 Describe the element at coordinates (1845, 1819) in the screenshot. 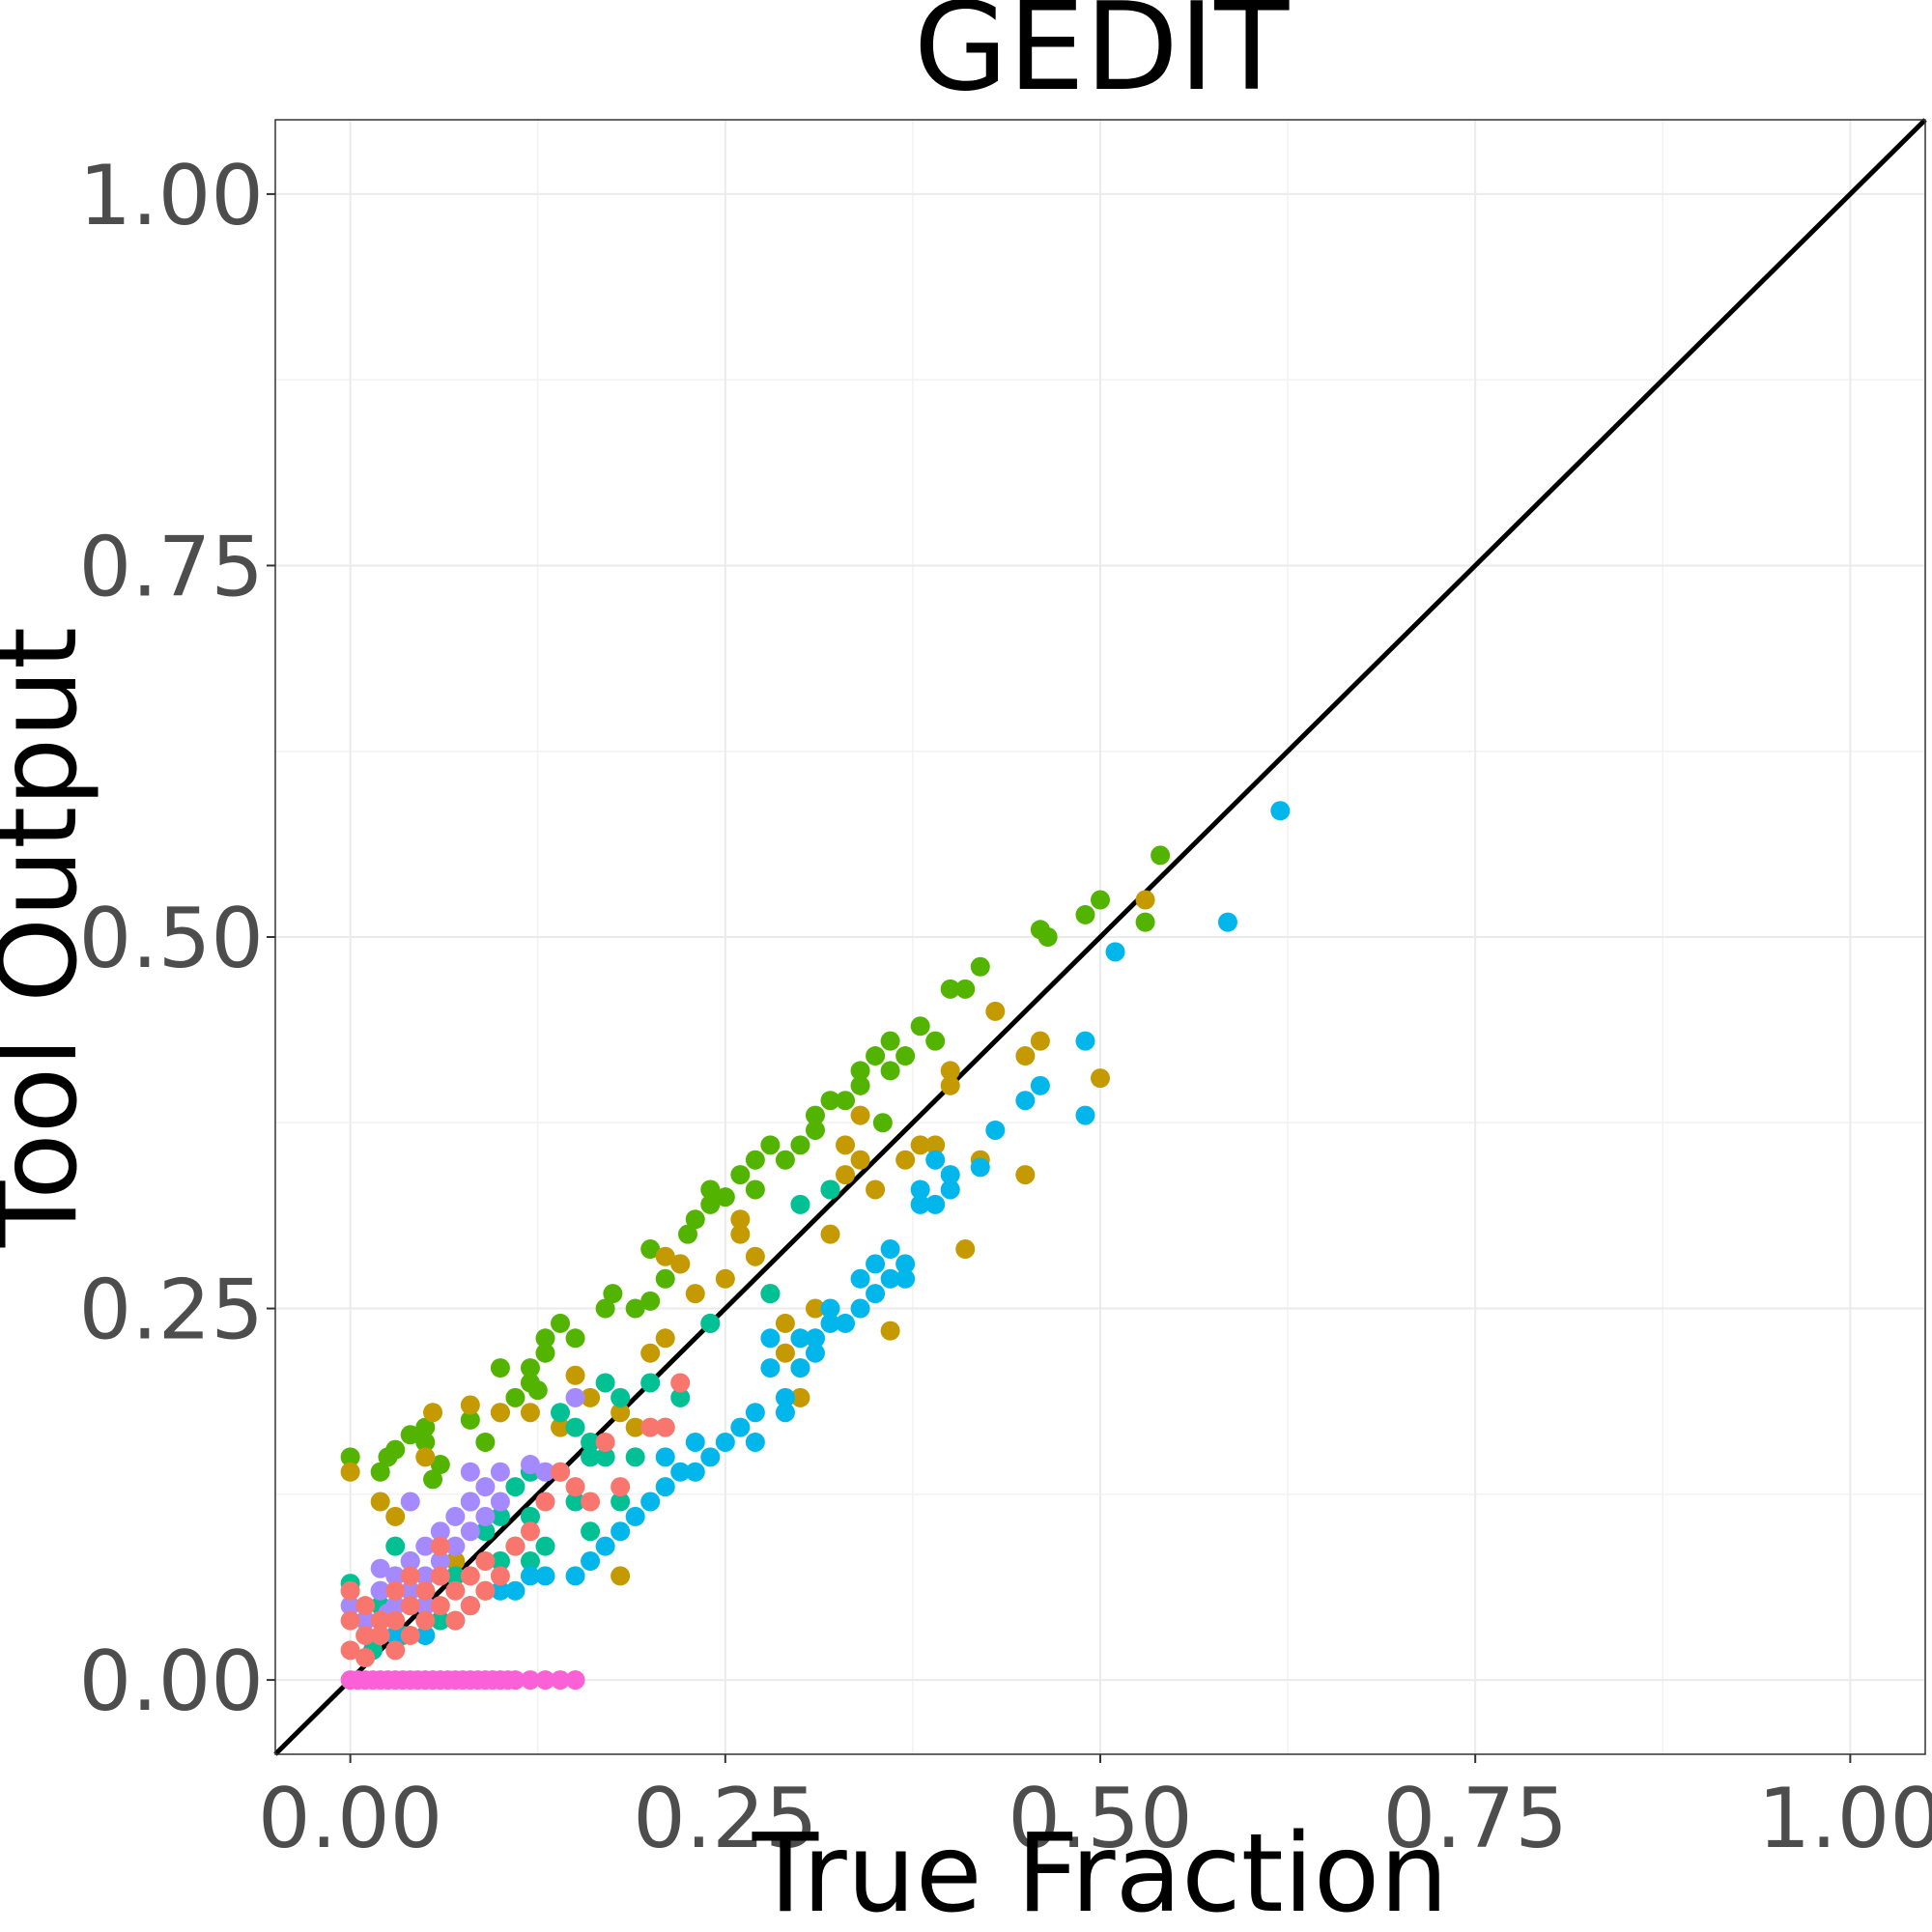

I see `x-tick-label: 1.00` at that location.